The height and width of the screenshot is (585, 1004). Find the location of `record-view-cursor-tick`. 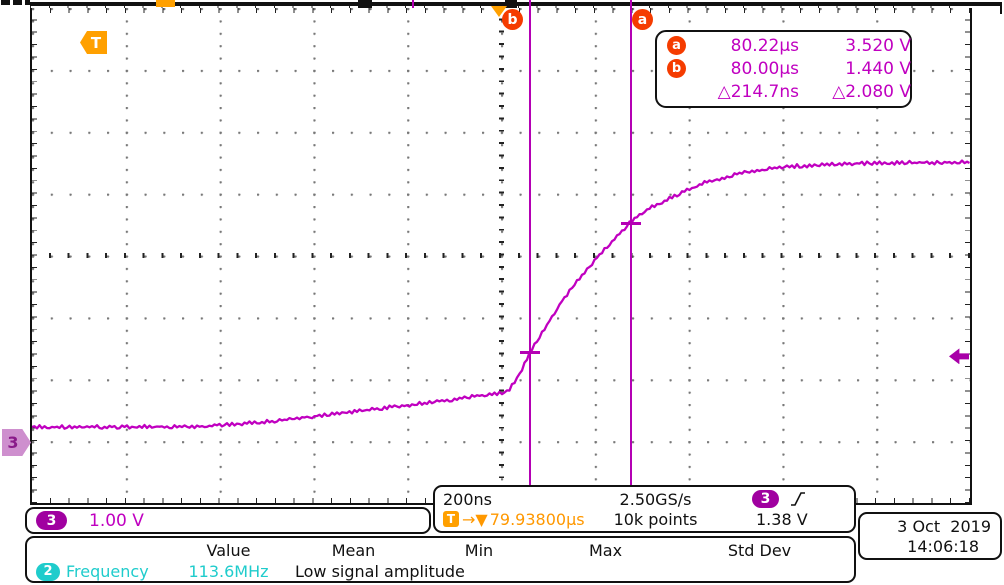

record-view-cursor-tick is located at coordinates (413, 4).